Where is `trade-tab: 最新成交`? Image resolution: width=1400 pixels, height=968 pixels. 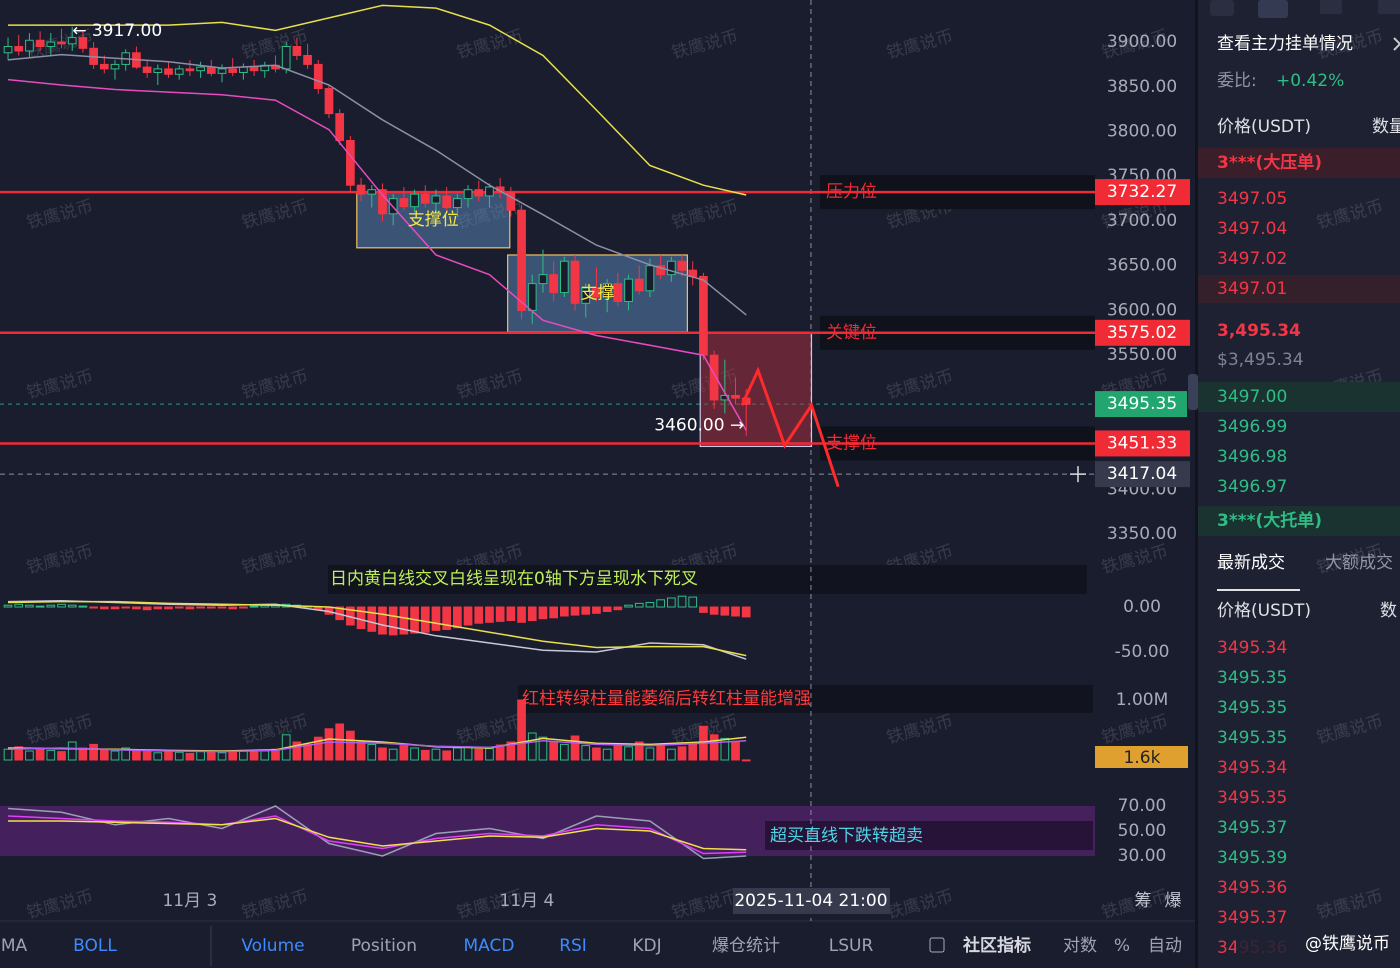 trade-tab: 最新成交 is located at coordinates (1251, 563).